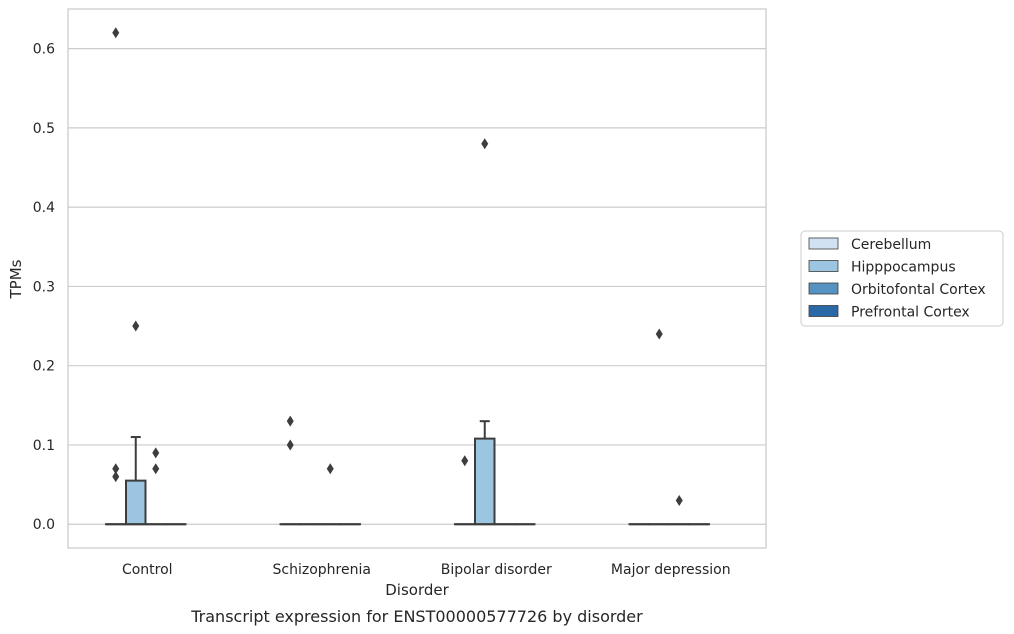  I want to click on x-axis-label: Disorder, so click(417, 590).